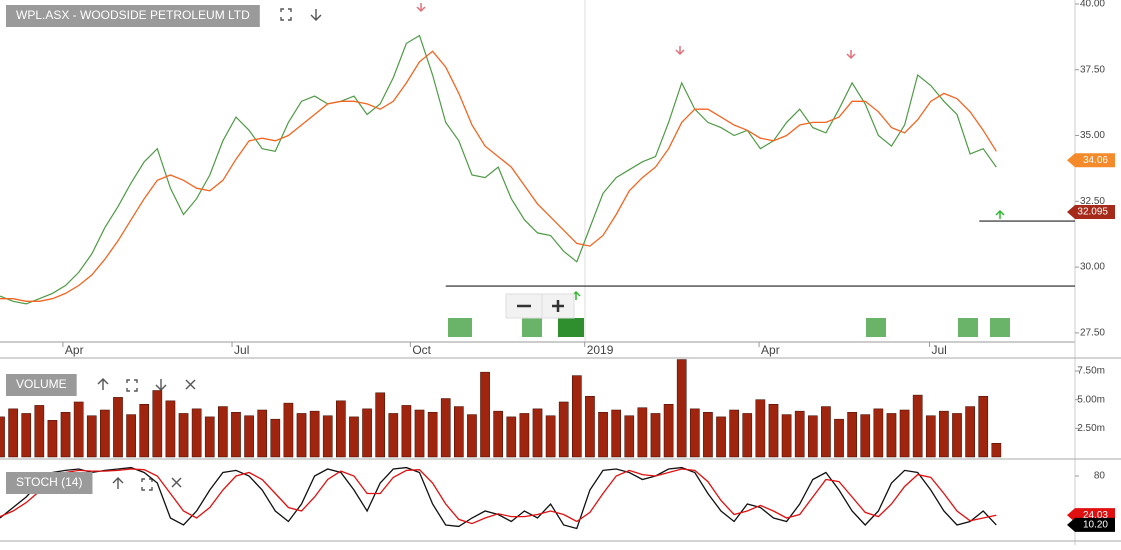 The image size is (1121, 550). What do you see at coordinates (1100, 476) in the screenshot?
I see `y-tick-label: 80` at bounding box center [1100, 476].